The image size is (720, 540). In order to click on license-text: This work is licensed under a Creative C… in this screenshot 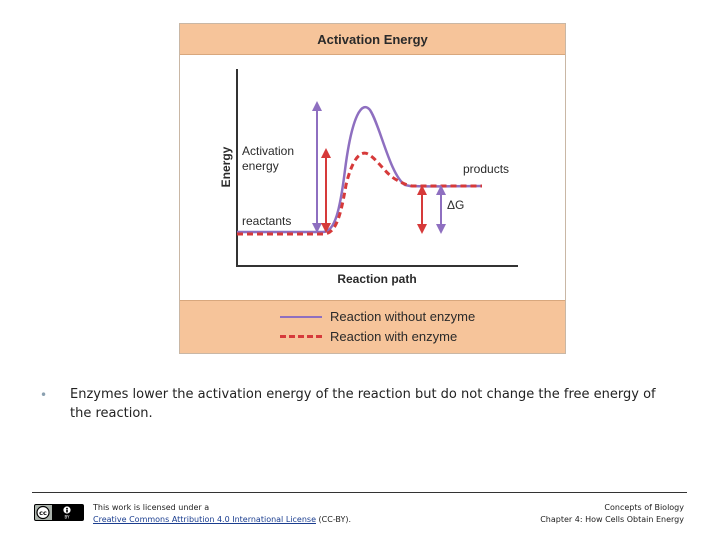, I will do `click(222, 514)`.